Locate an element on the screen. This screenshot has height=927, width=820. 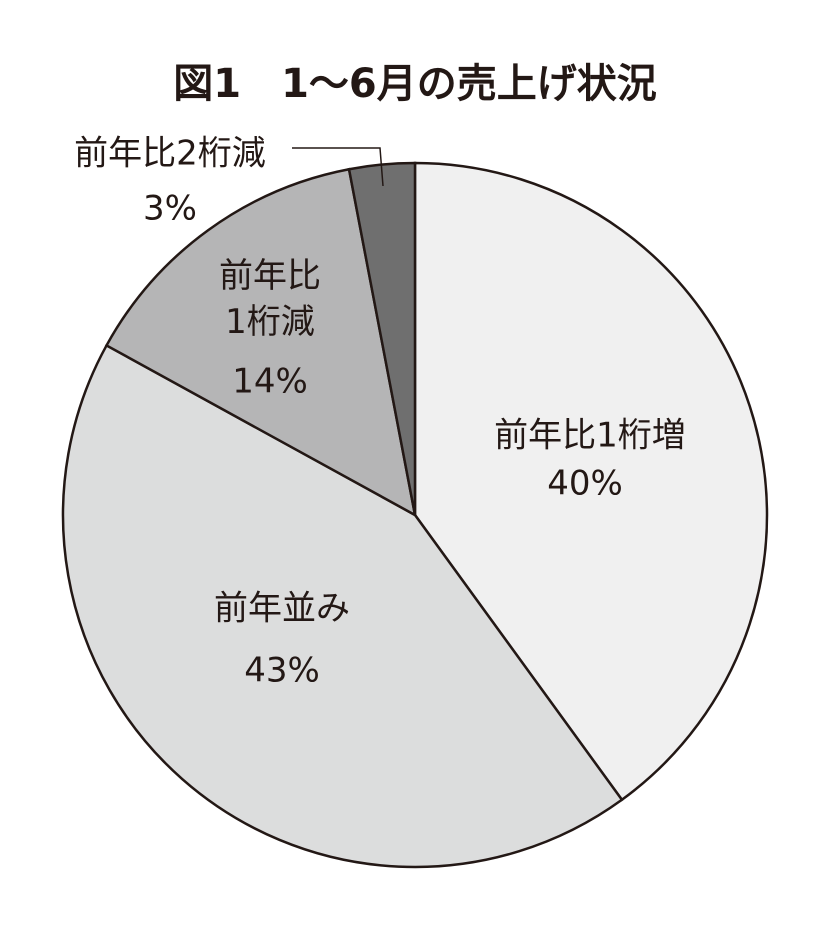
slice-label: 前年比1桁増 is located at coordinates (590, 436).